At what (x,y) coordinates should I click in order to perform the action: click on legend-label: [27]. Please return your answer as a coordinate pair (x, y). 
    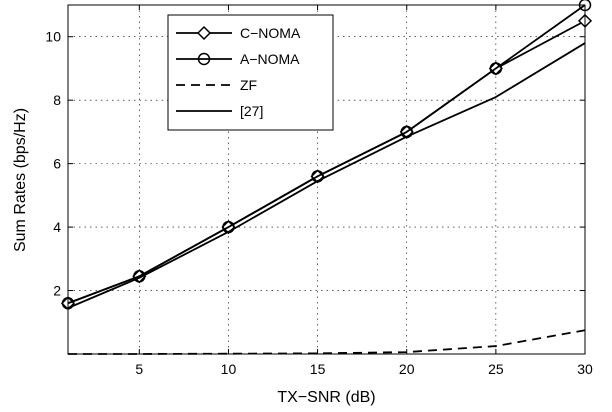
    Looking at the image, I should click on (251, 111).